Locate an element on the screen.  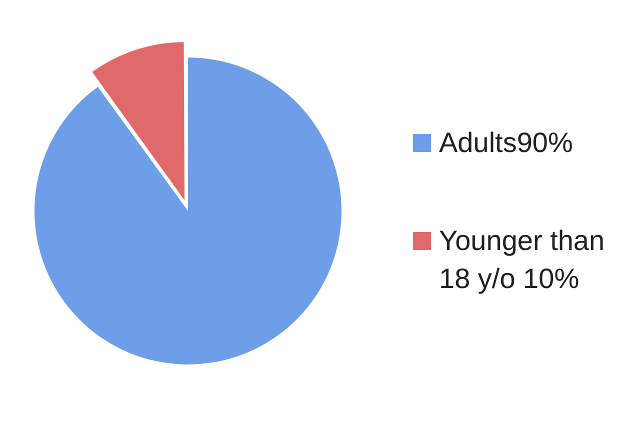
legend-label: Younger than 18 y/o 10% is located at coordinates (522, 260).